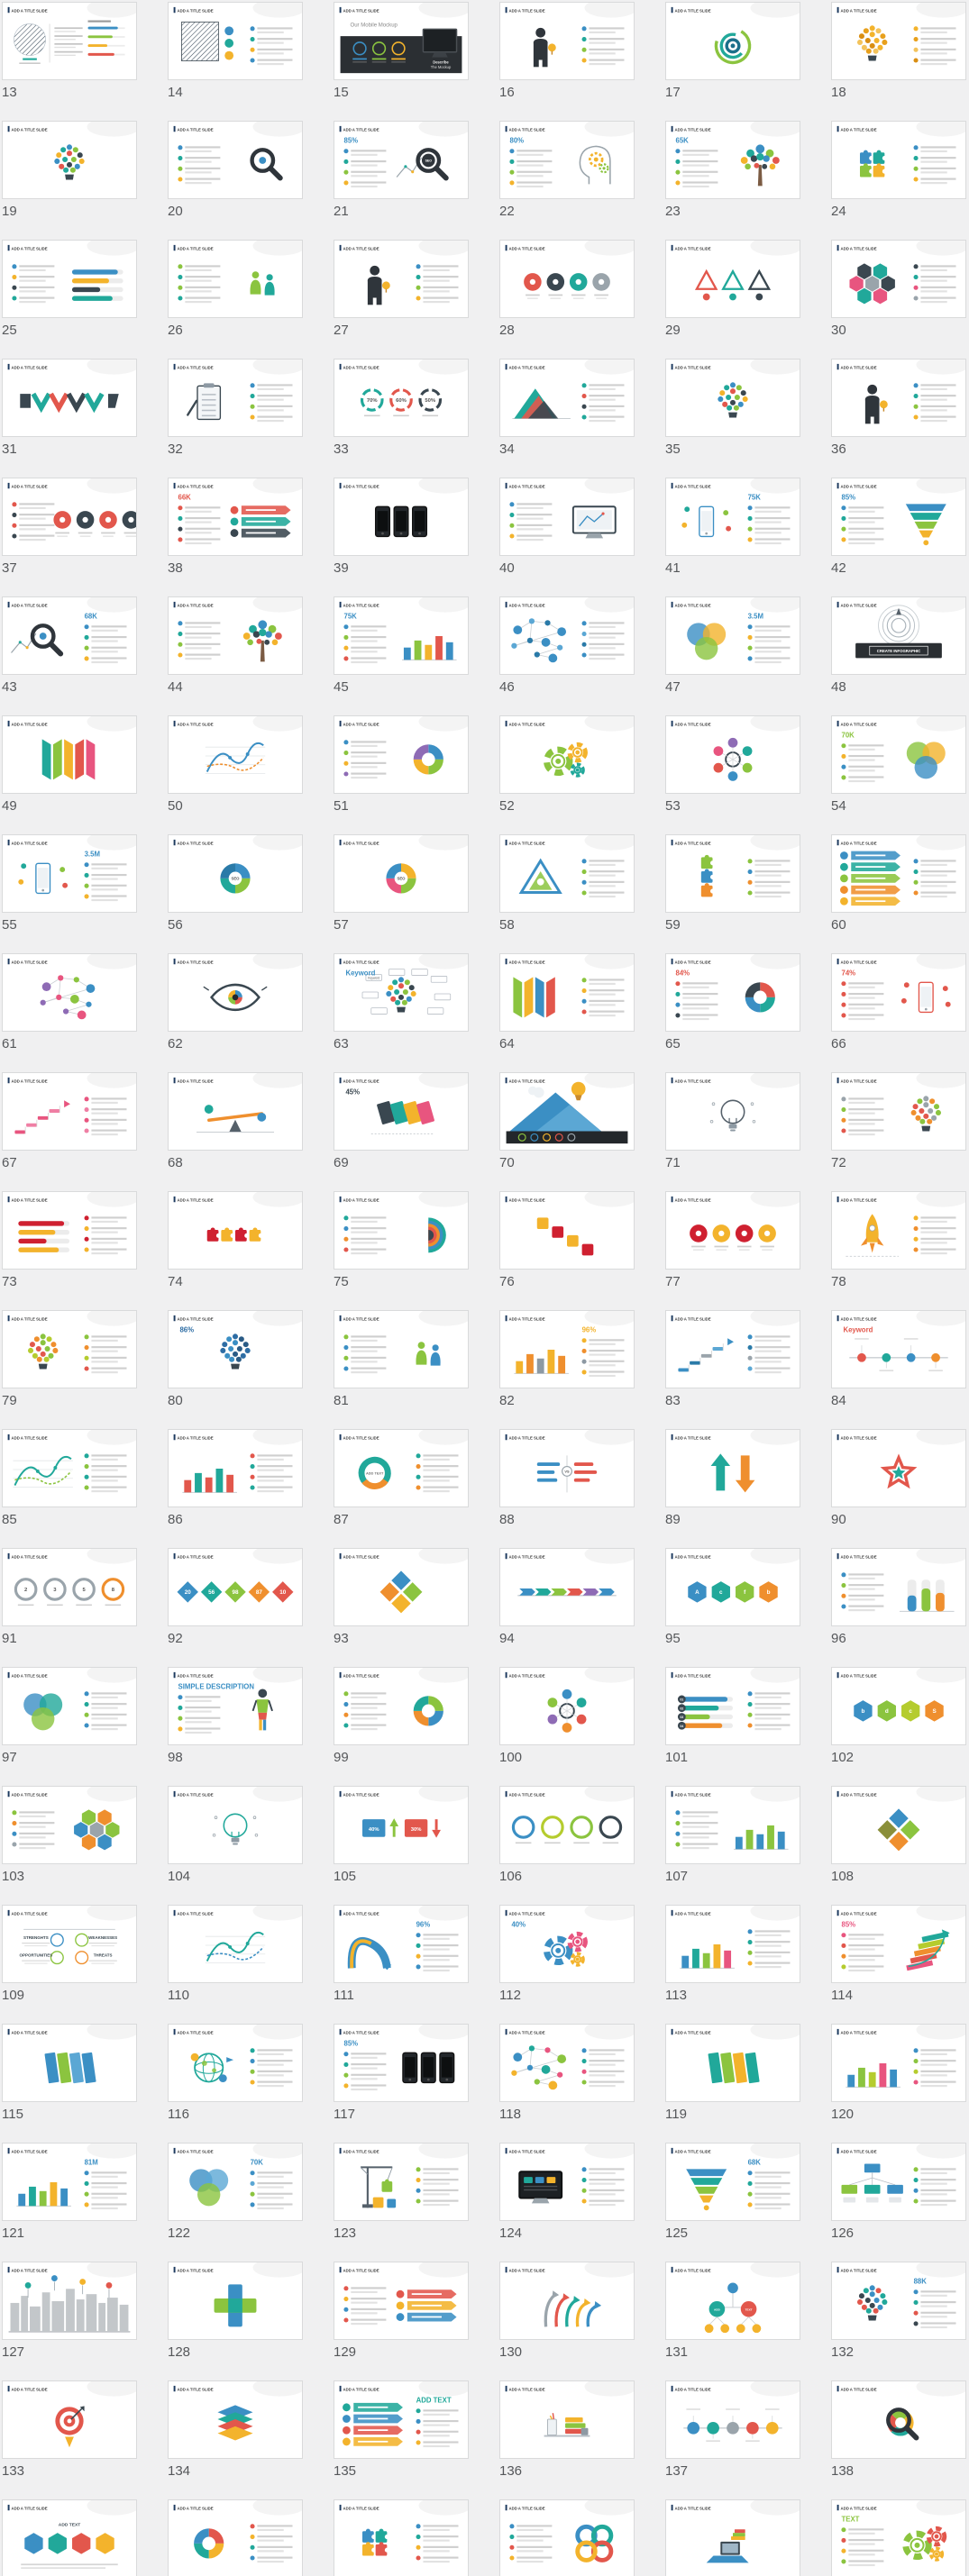  I want to click on slide-thumbnail: ADD A TITLE SLIDE 80%, so click(567, 160).